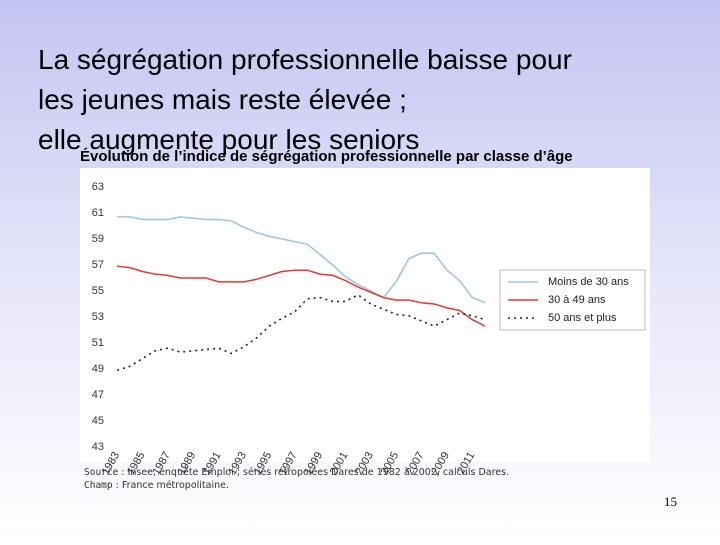 The width and height of the screenshot is (720, 545). What do you see at coordinates (171, 485) in the screenshot?
I see `champ-text: : France métropolitaine.` at bounding box center [171, 485].